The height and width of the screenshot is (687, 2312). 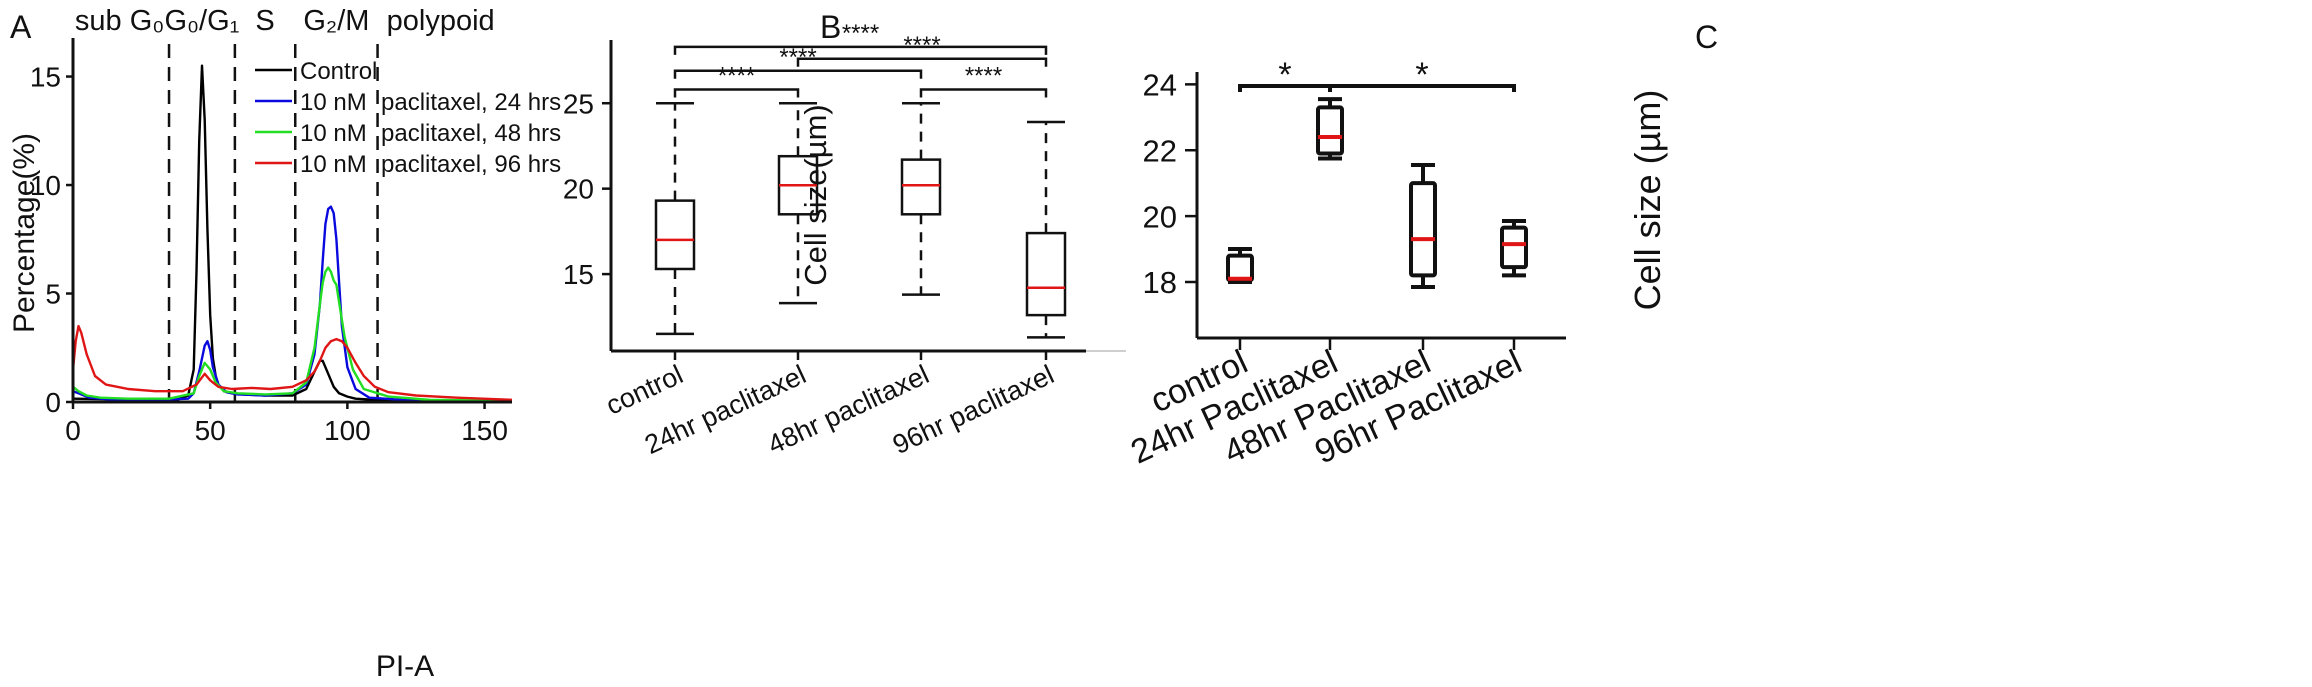 I want to click on legend-name: Control, so click(x=338, y=71).